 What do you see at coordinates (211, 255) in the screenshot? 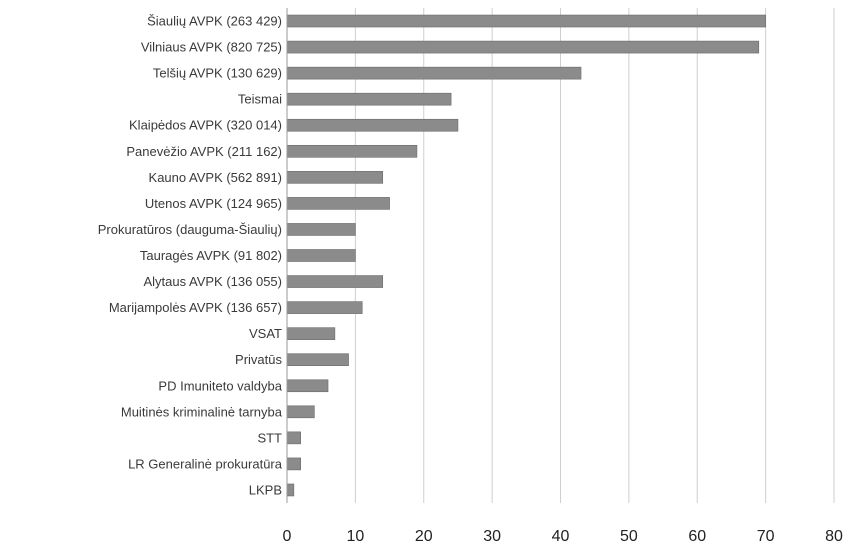
I see `category-label: Tauragės AVPK (91 802)` at bounding box center [211, 255].